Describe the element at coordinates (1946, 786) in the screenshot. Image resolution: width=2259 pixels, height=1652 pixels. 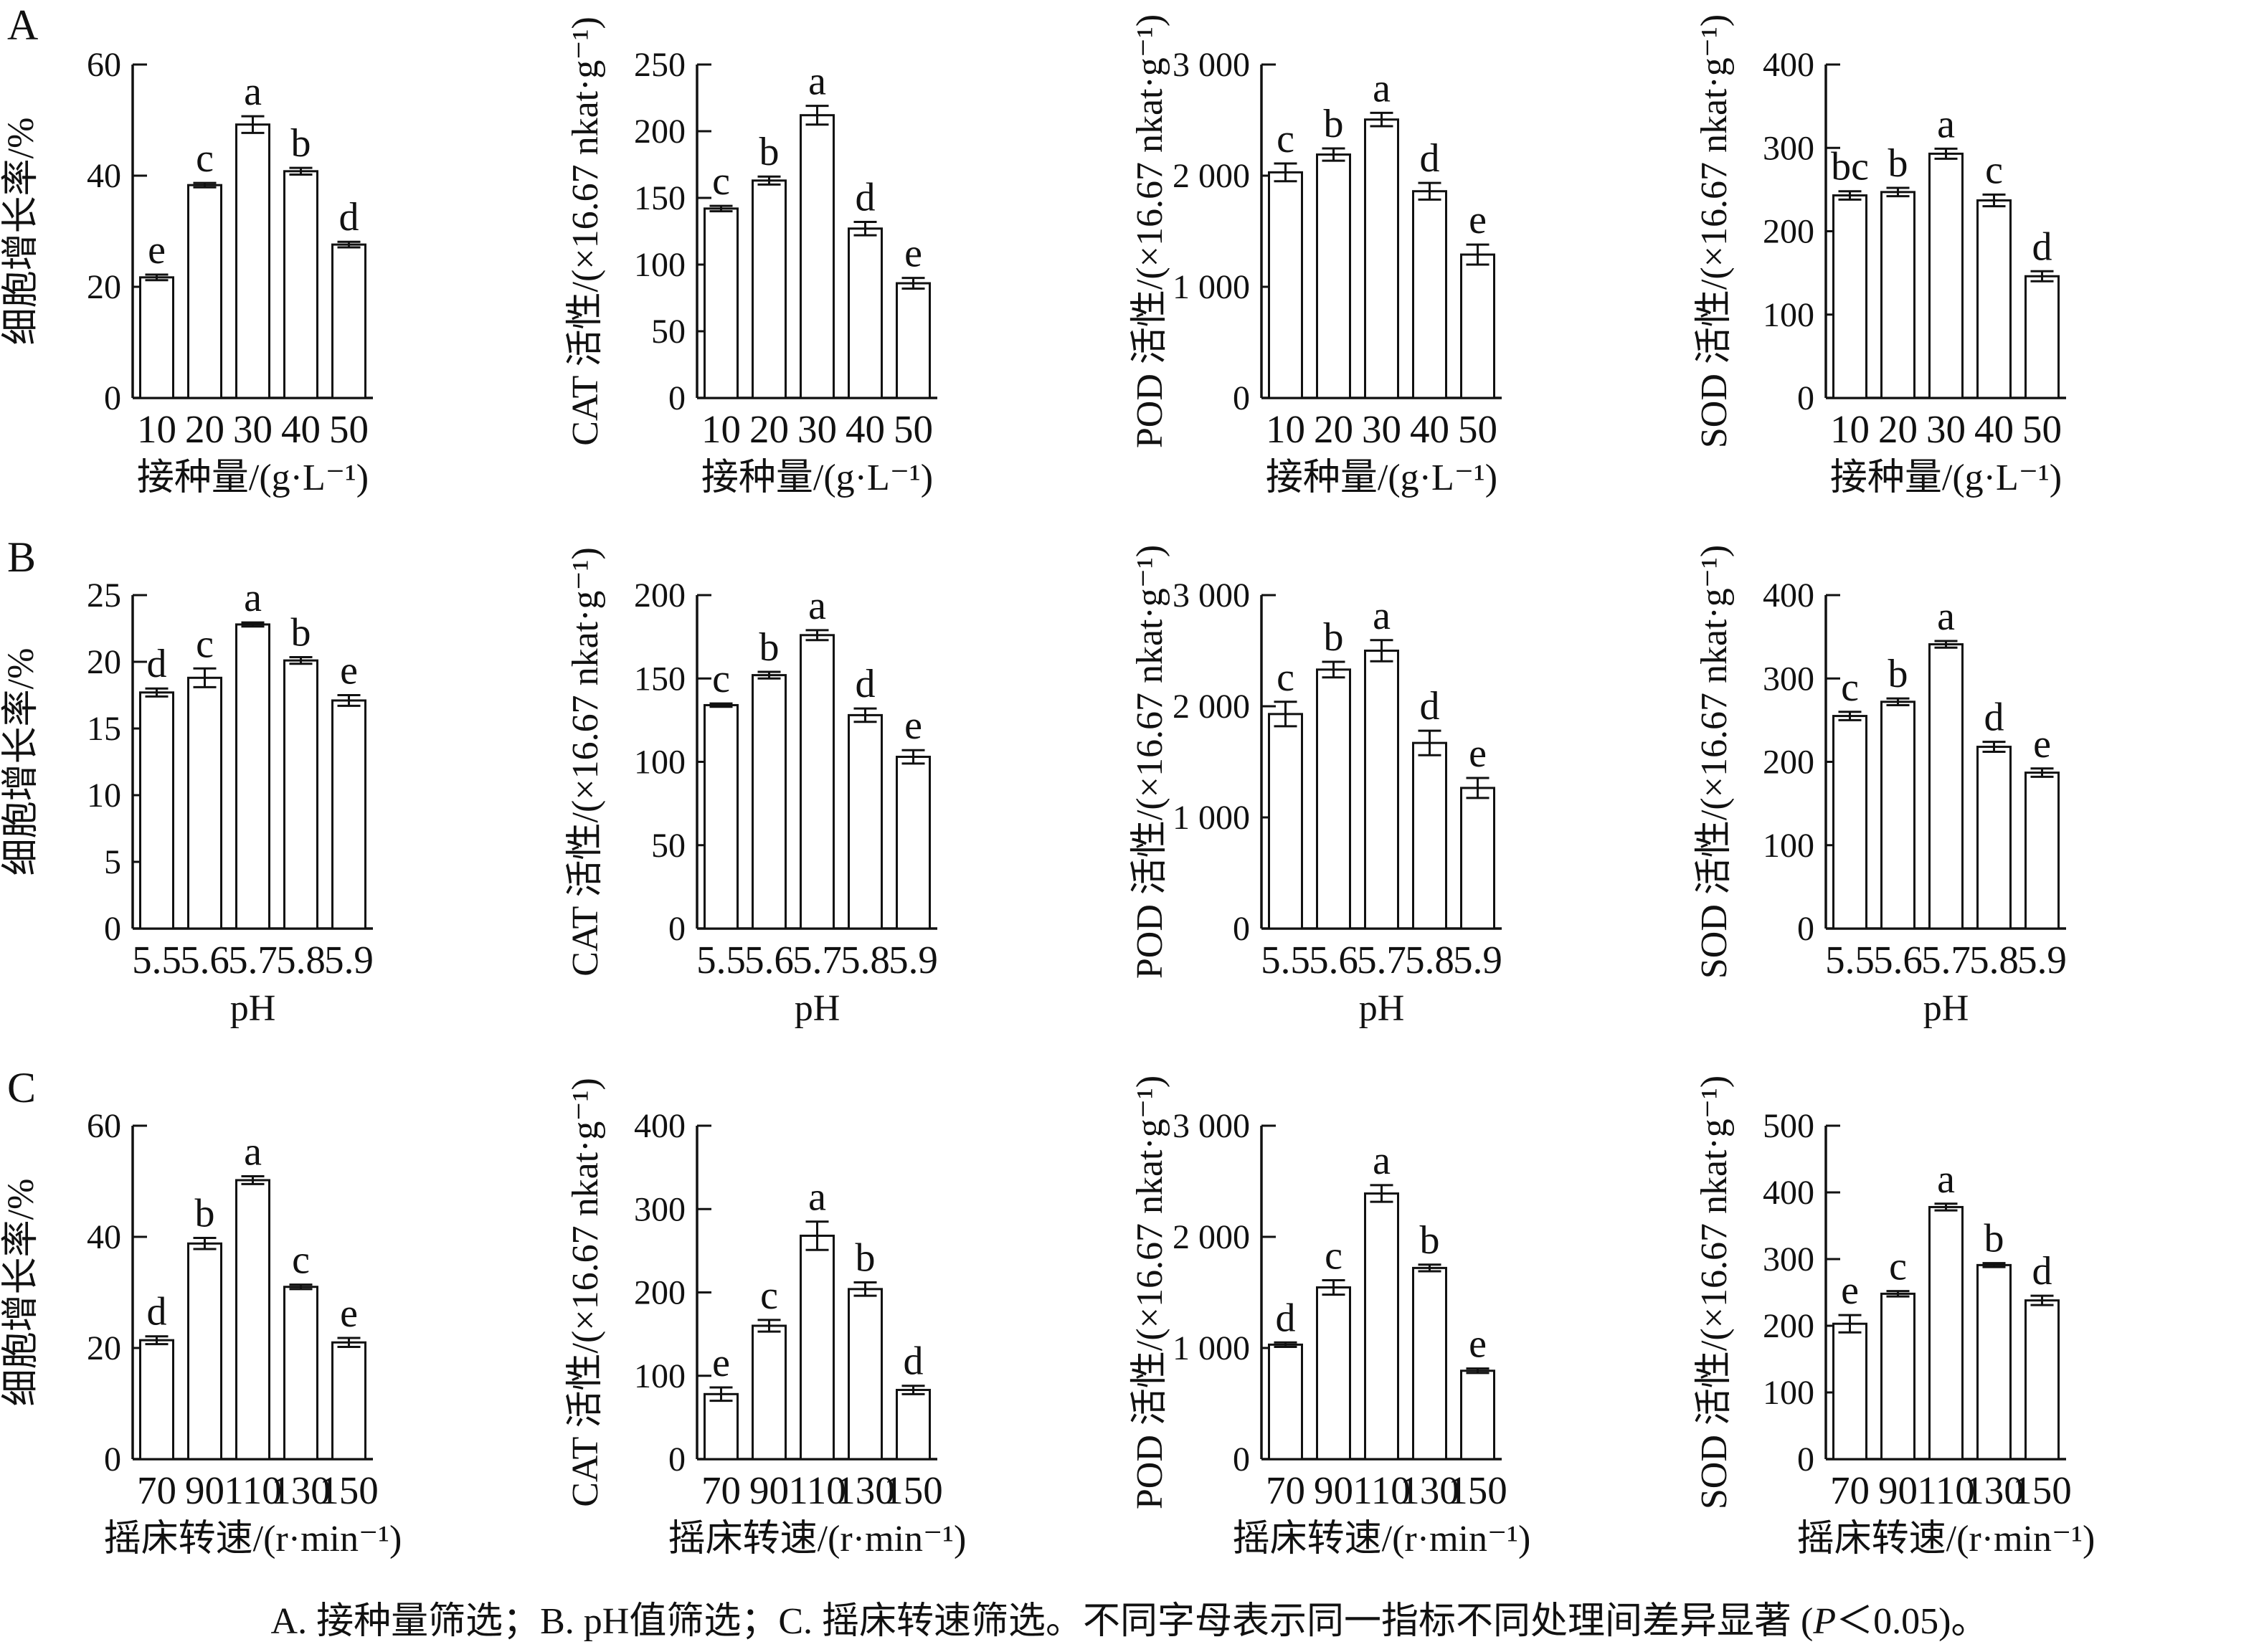
I see `bar-b-sod-5.7` at that location.